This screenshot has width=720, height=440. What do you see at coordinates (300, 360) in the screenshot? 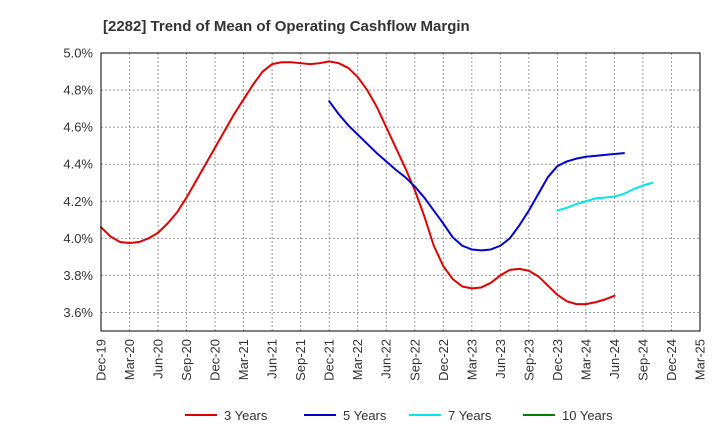
I see `x-tick-label: Sep-21` at bounding box center [300, 360].